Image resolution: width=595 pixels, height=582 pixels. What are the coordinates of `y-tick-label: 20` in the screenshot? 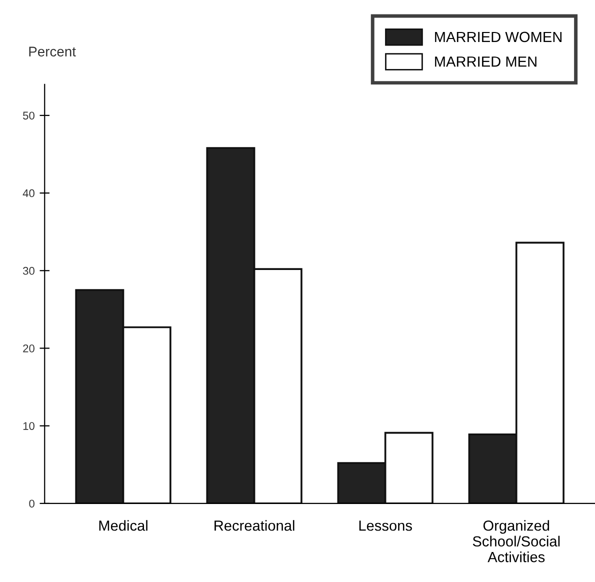 It's located at (28, 348).